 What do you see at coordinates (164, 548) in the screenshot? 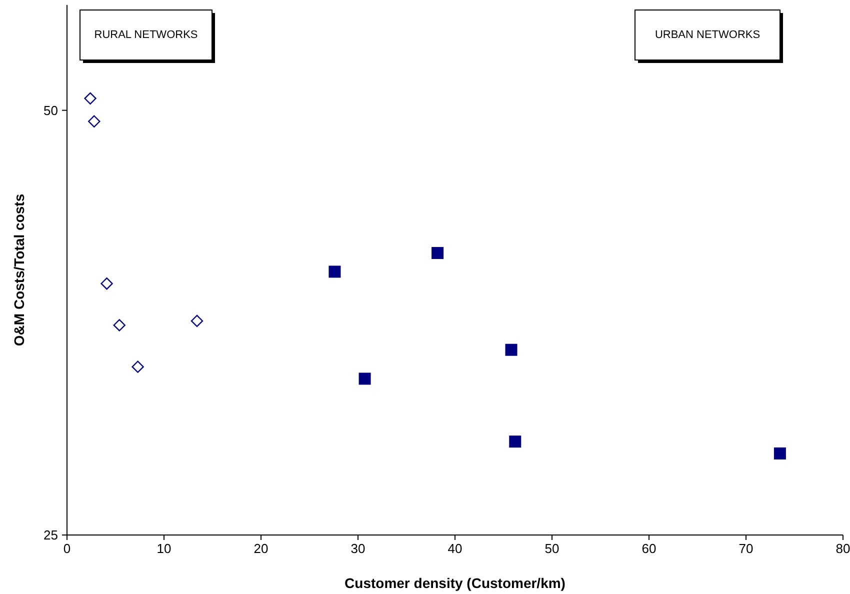
I see `x-tick-label: 10` at bounding box center [164, 548].